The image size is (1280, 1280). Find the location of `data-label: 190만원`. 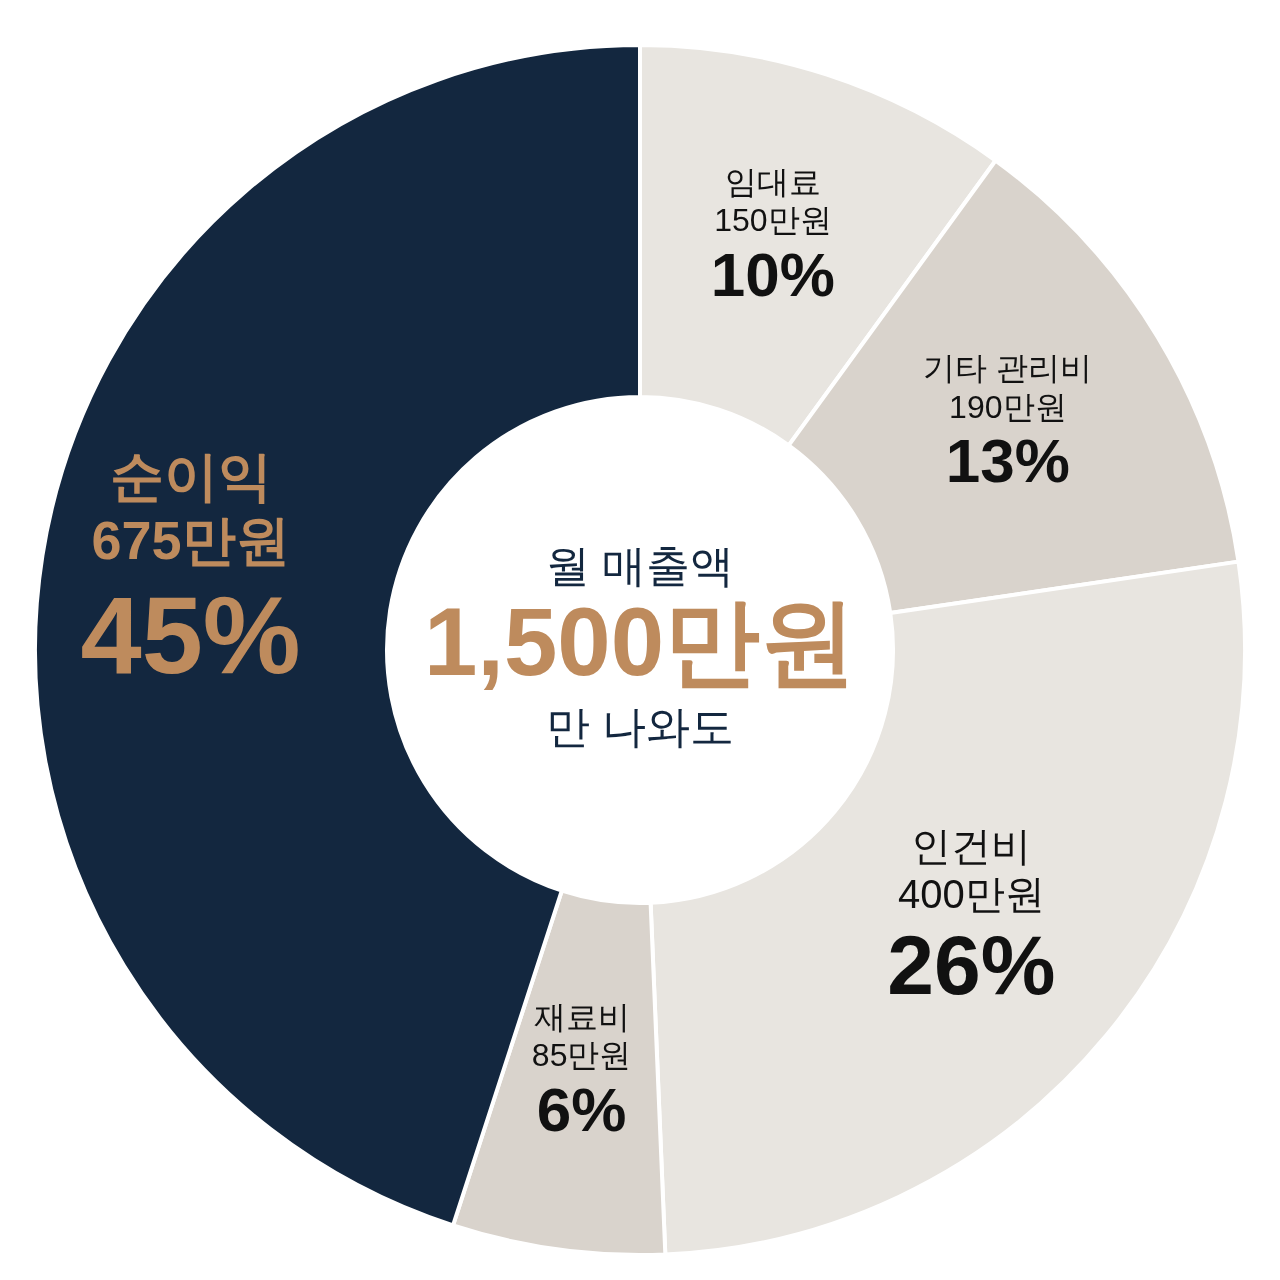

data-label: 190만원 is located at coordinates (1008, 406).